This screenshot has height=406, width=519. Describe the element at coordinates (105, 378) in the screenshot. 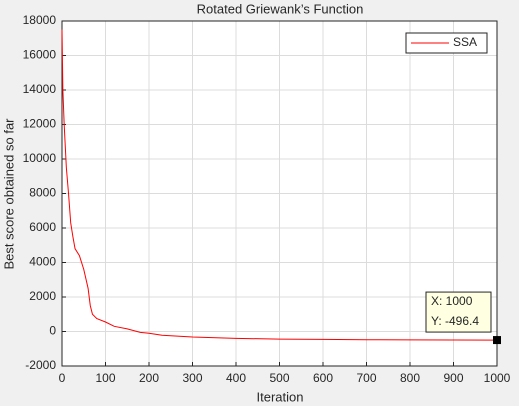

I see `x-tick-label: 100` at that location.